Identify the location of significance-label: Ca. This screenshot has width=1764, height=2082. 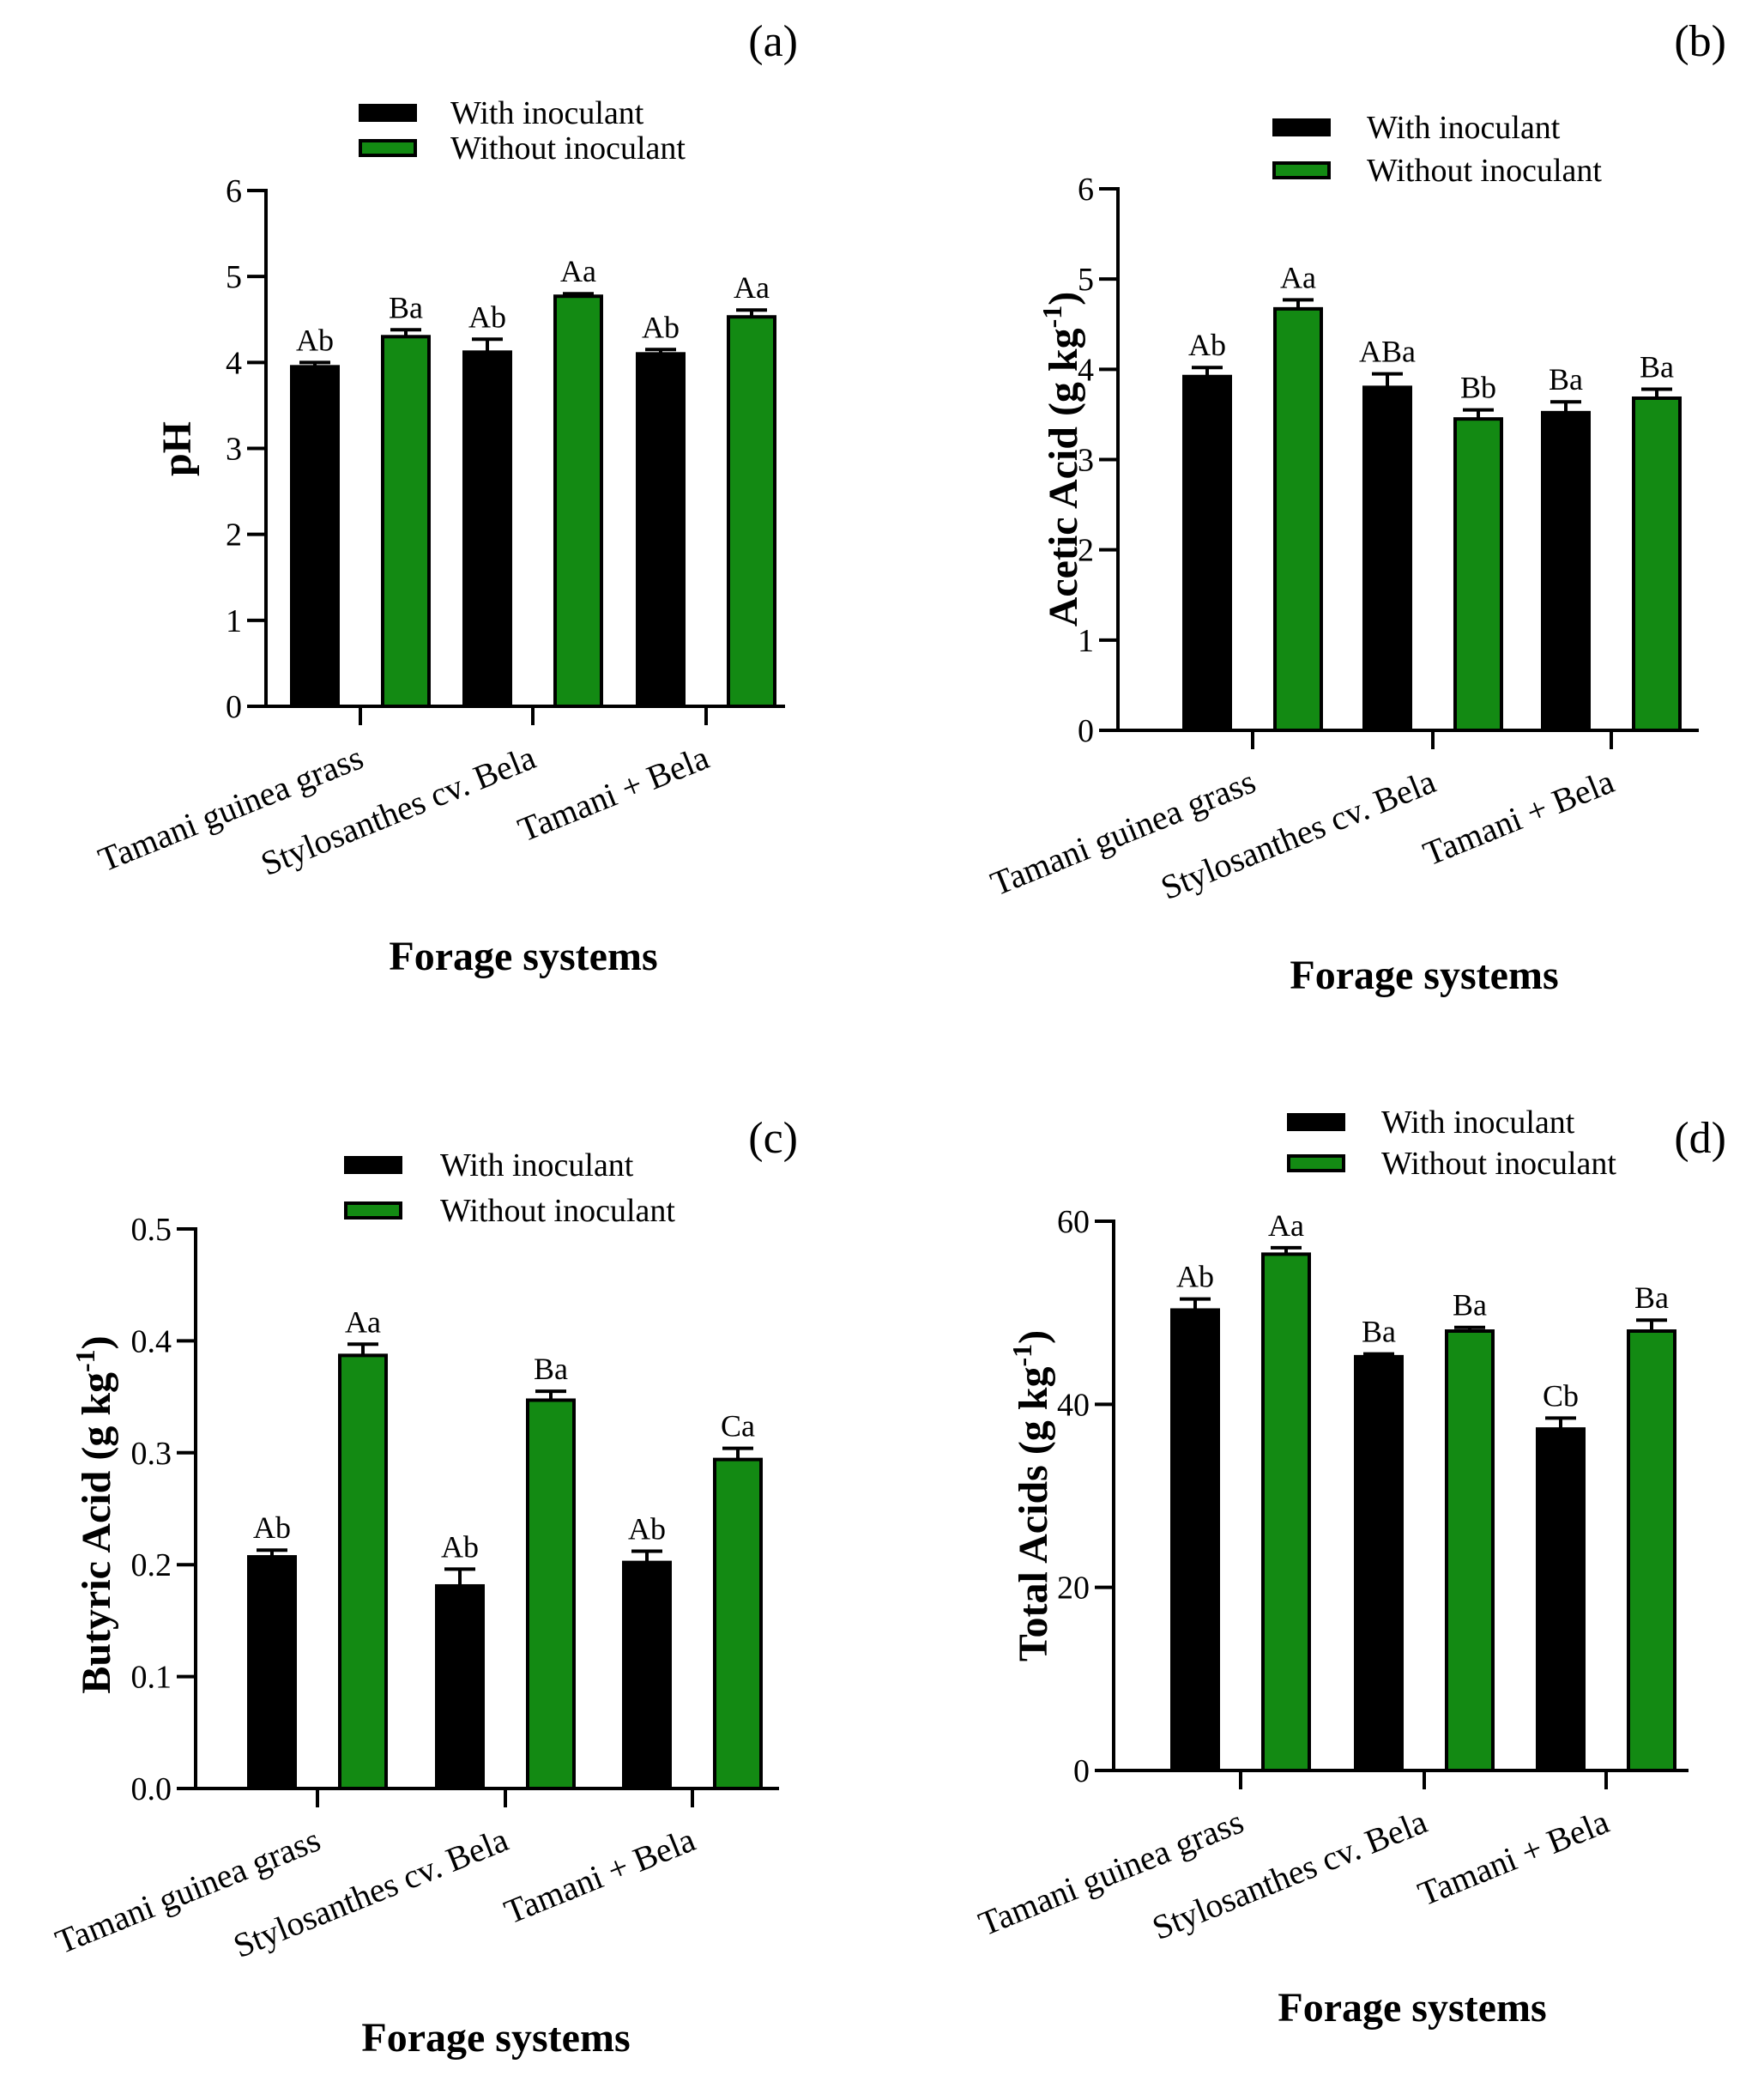
(738, 1426).